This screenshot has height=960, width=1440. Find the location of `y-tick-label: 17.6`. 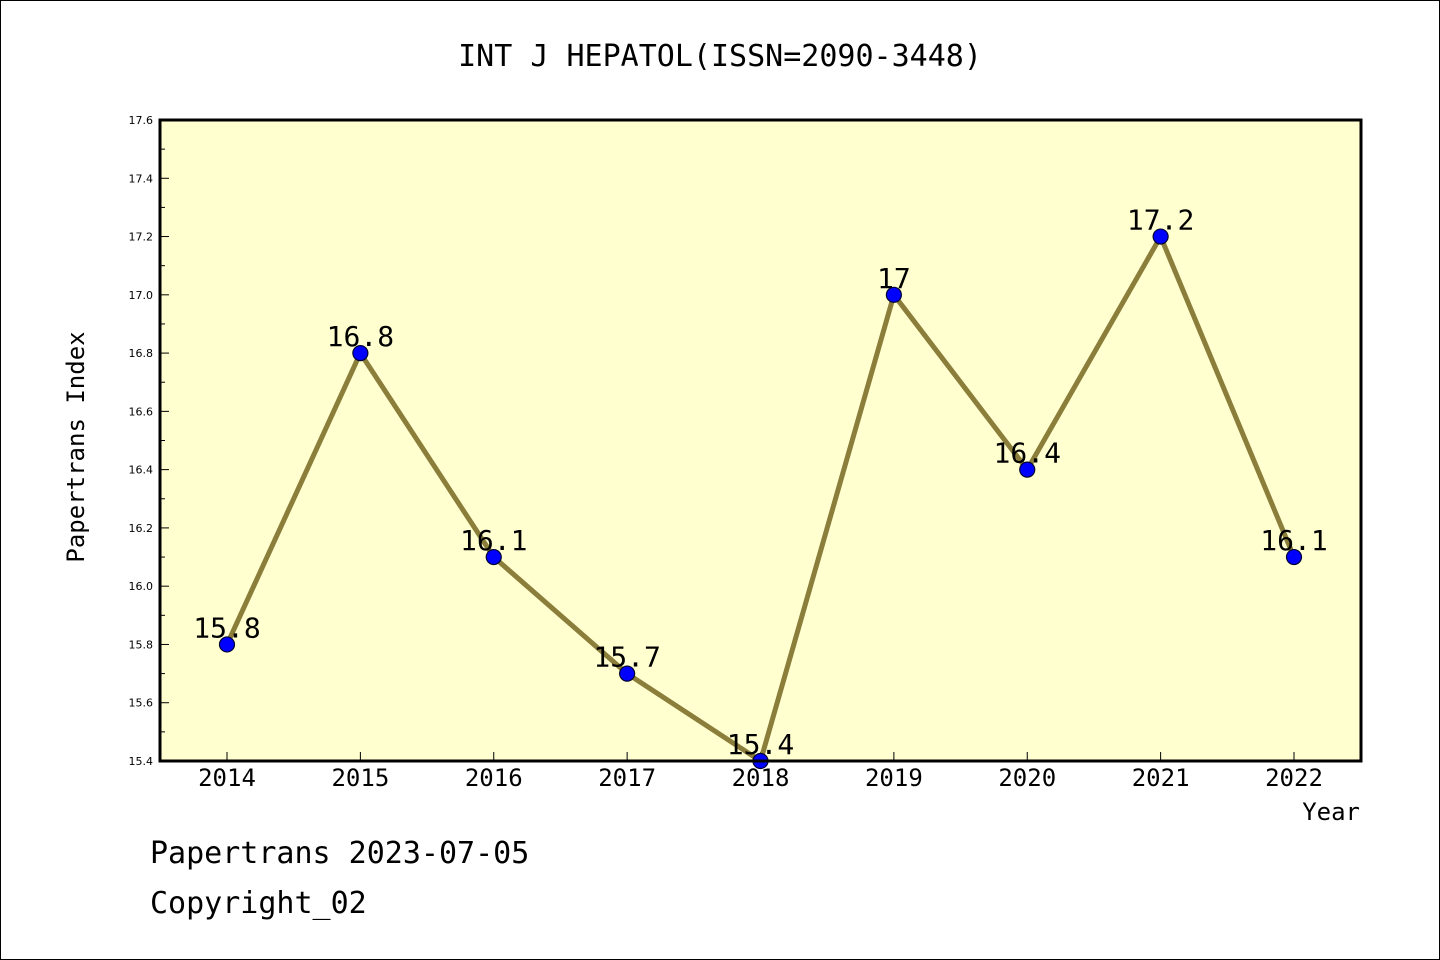

y-tick-label: 17.6 is located at coordinates (141, 120).